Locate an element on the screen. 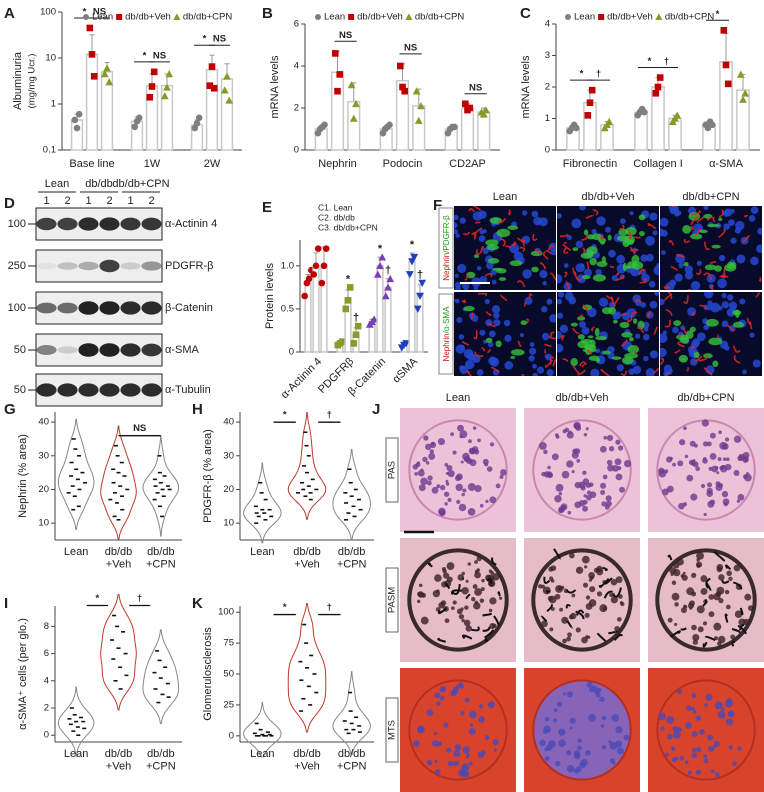 This screenshot has height=792, width=764. violin is located at coordinates (307, 668).